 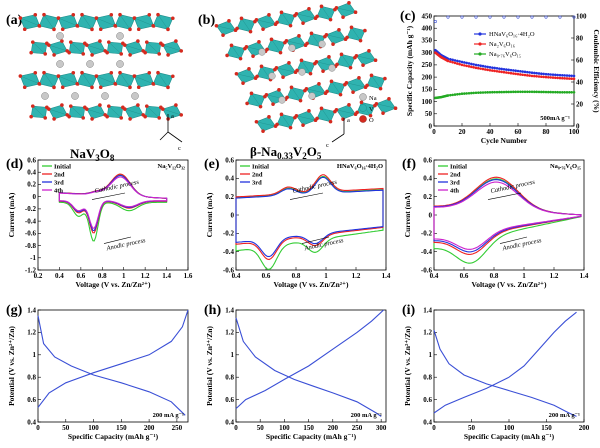 I want to click on y-tick-label: 0.6, so click(x=31, y=160).